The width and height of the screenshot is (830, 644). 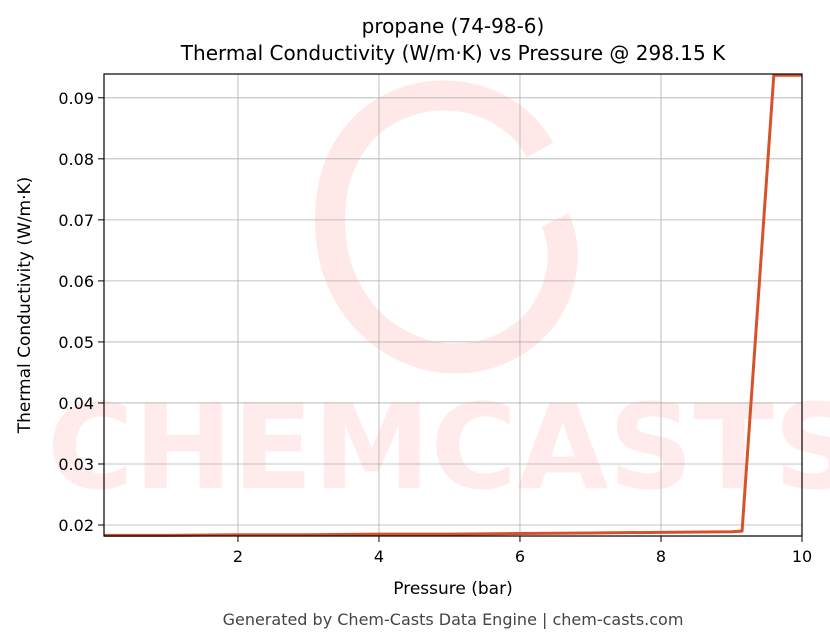 I want to click on y-tick-label: 0.06, so click(x=76, y=281).